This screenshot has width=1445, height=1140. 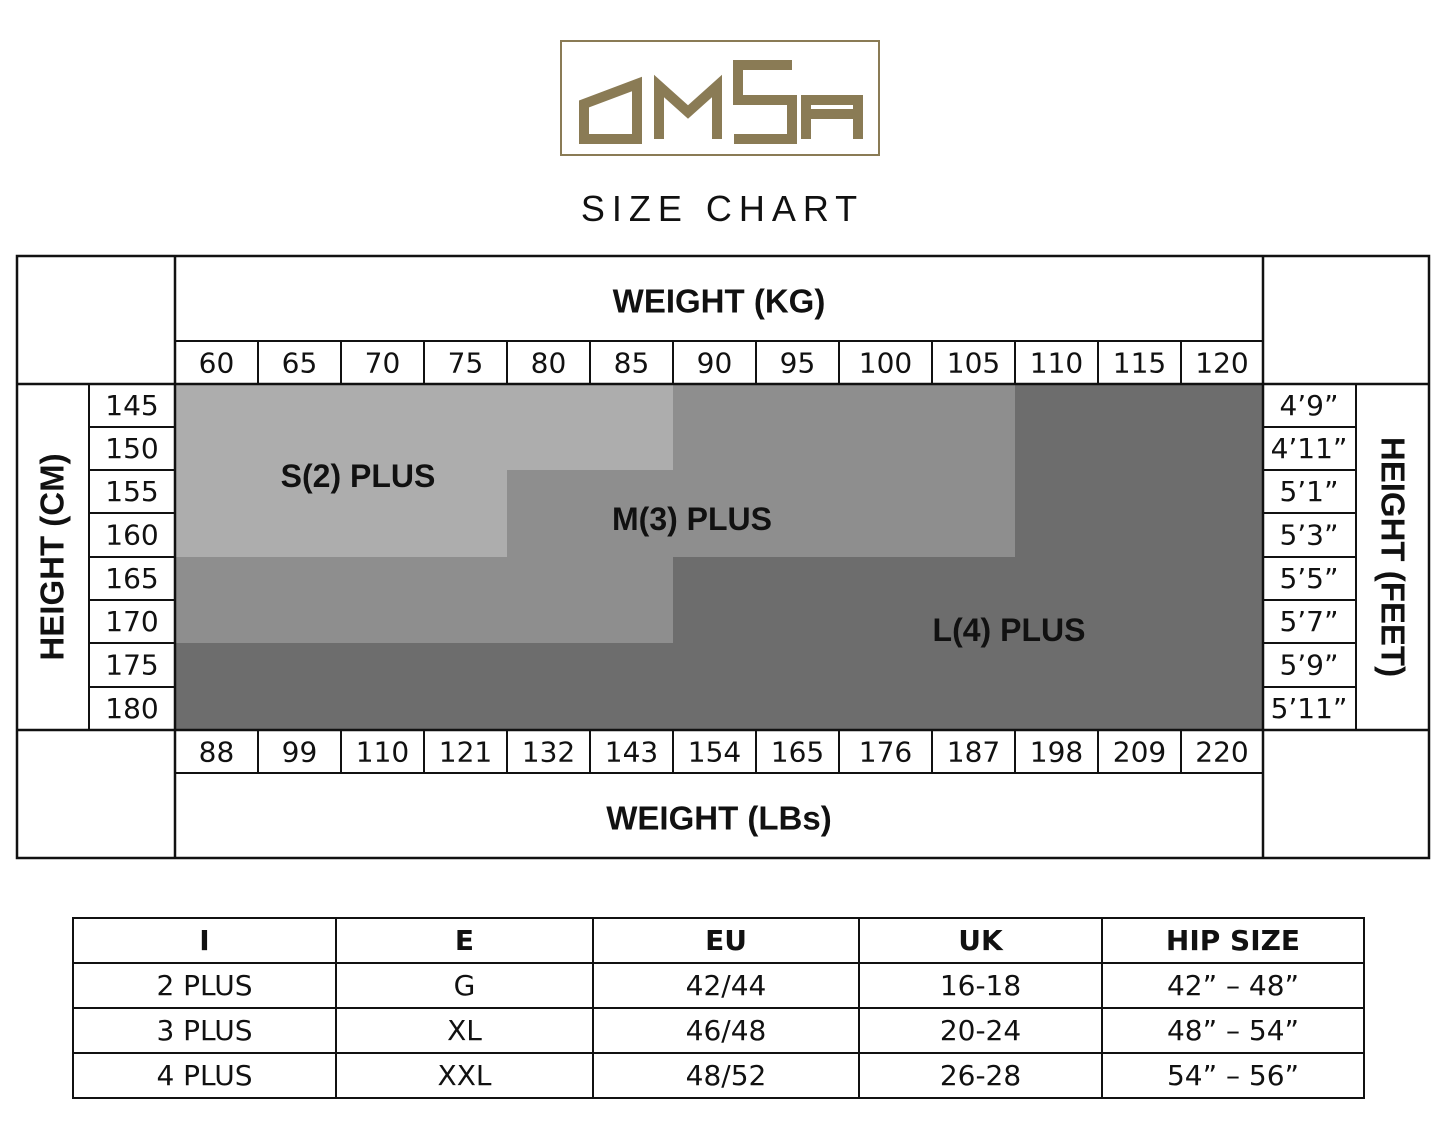 What do you see at coordinates (131, 578) in the screenshot?
I see `height-cm-tick: 165` at bounding box center [131, 578].